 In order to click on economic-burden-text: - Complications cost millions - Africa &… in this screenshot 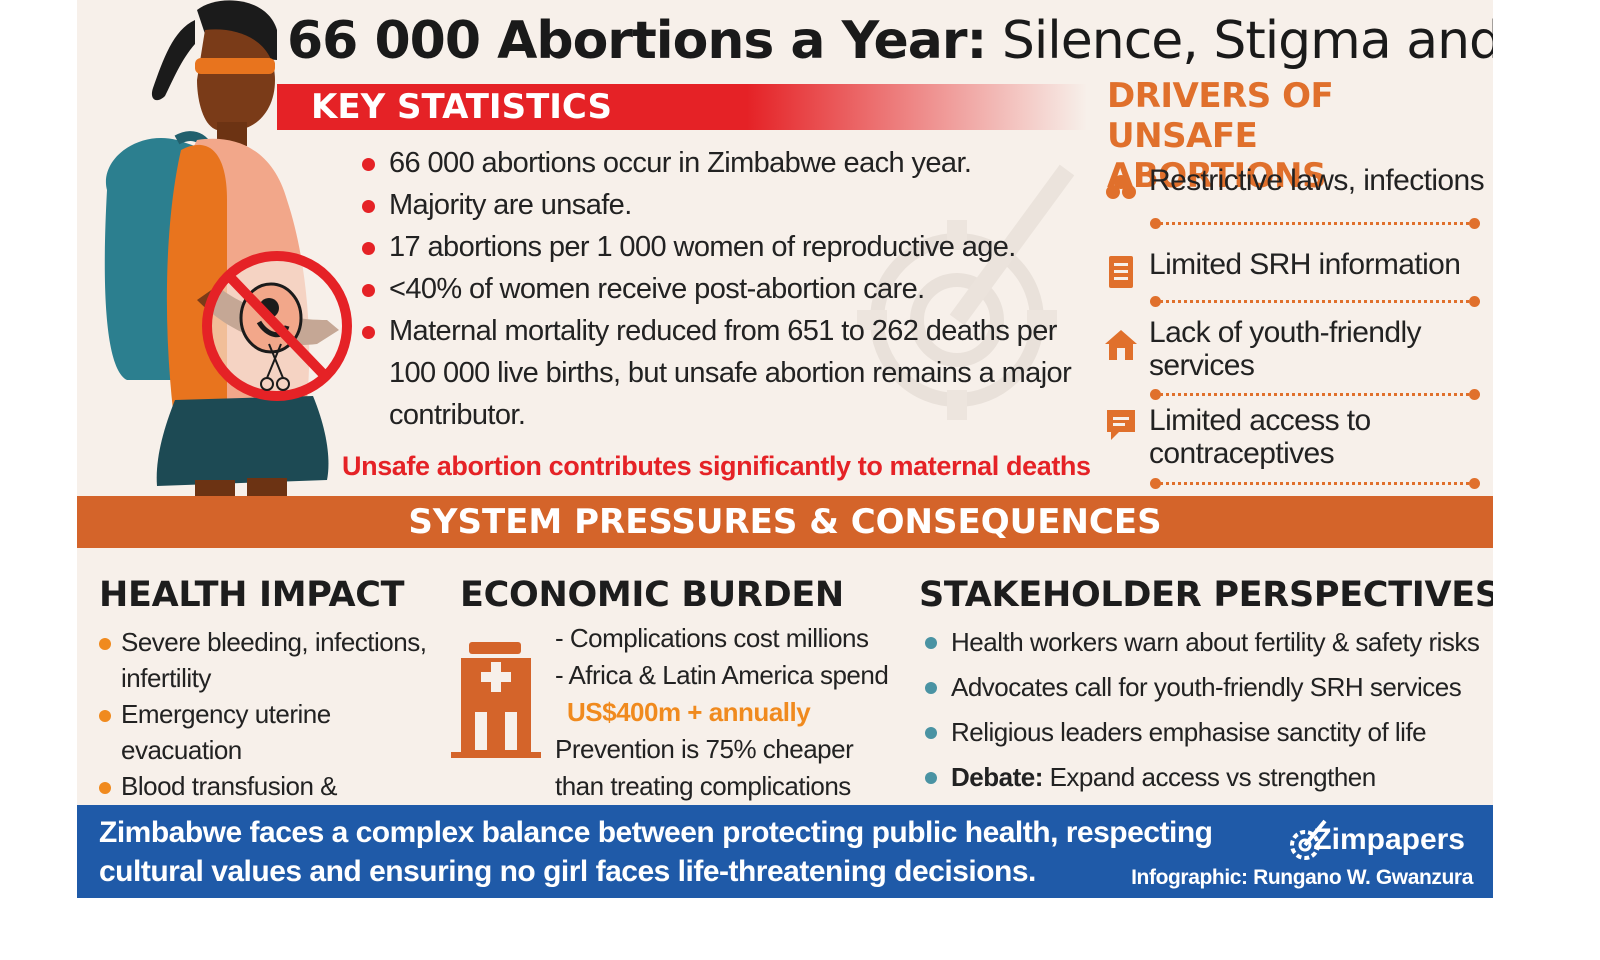, I will do `click(722, 712)`.